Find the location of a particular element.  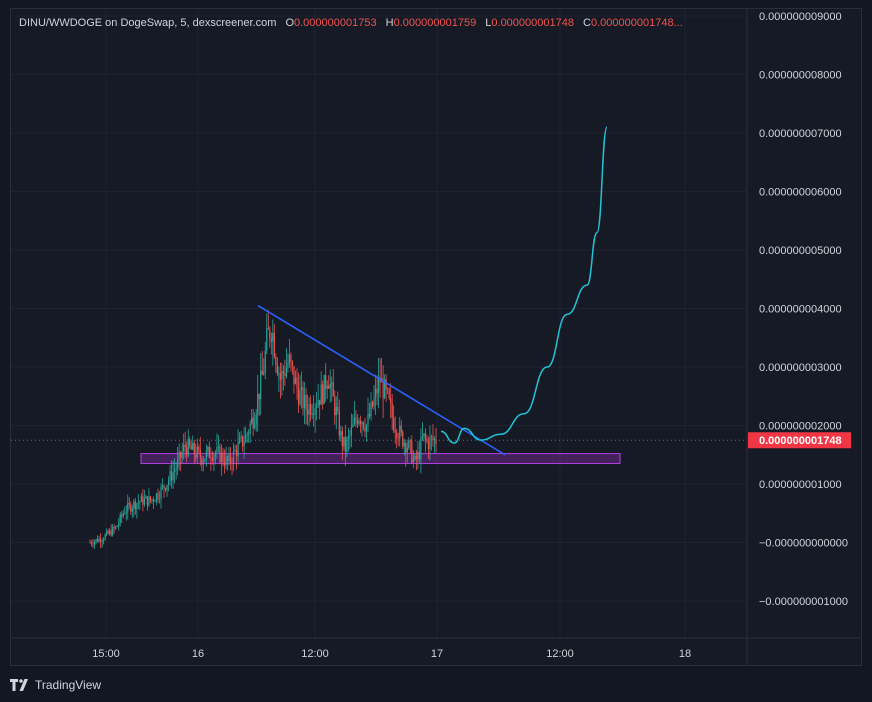

high-value: 0.000000001759 is located at coordinates (435, 23).